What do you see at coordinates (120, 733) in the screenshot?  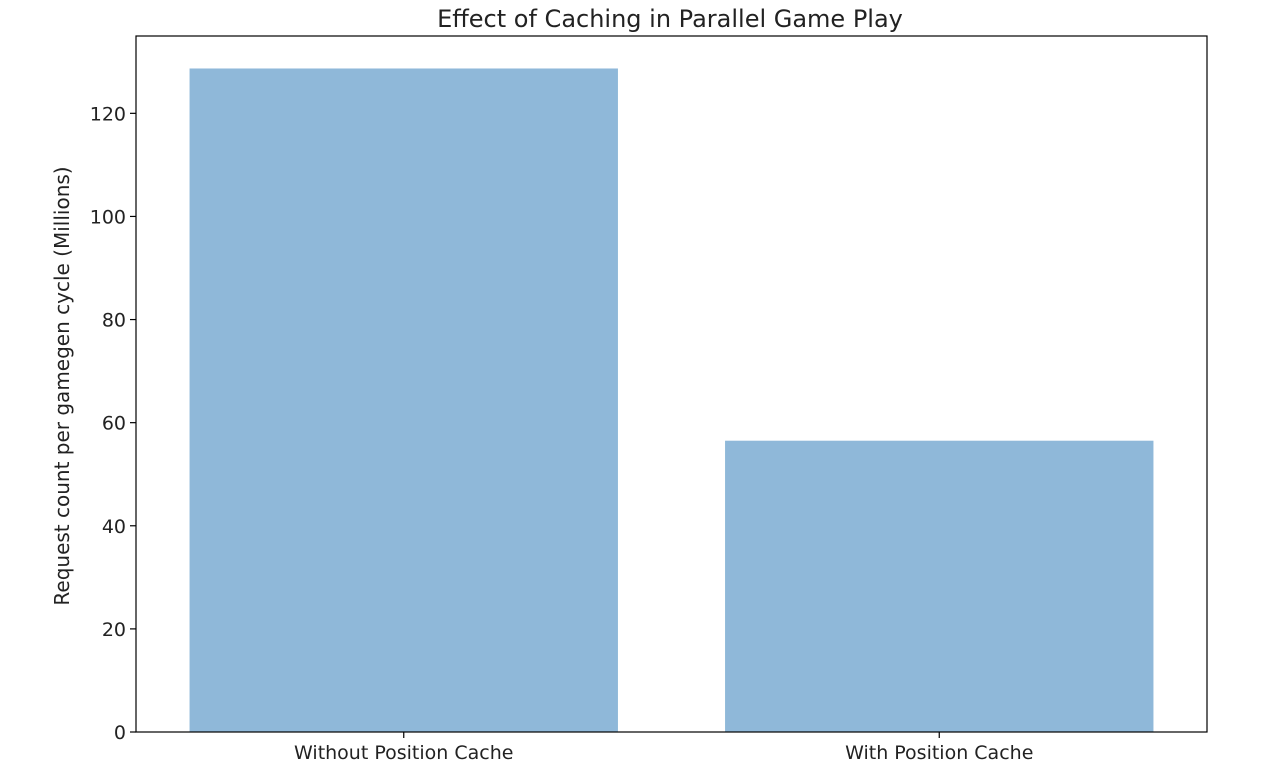 I see `y-tick-label-0: 0` at bounding box center [120, 733].